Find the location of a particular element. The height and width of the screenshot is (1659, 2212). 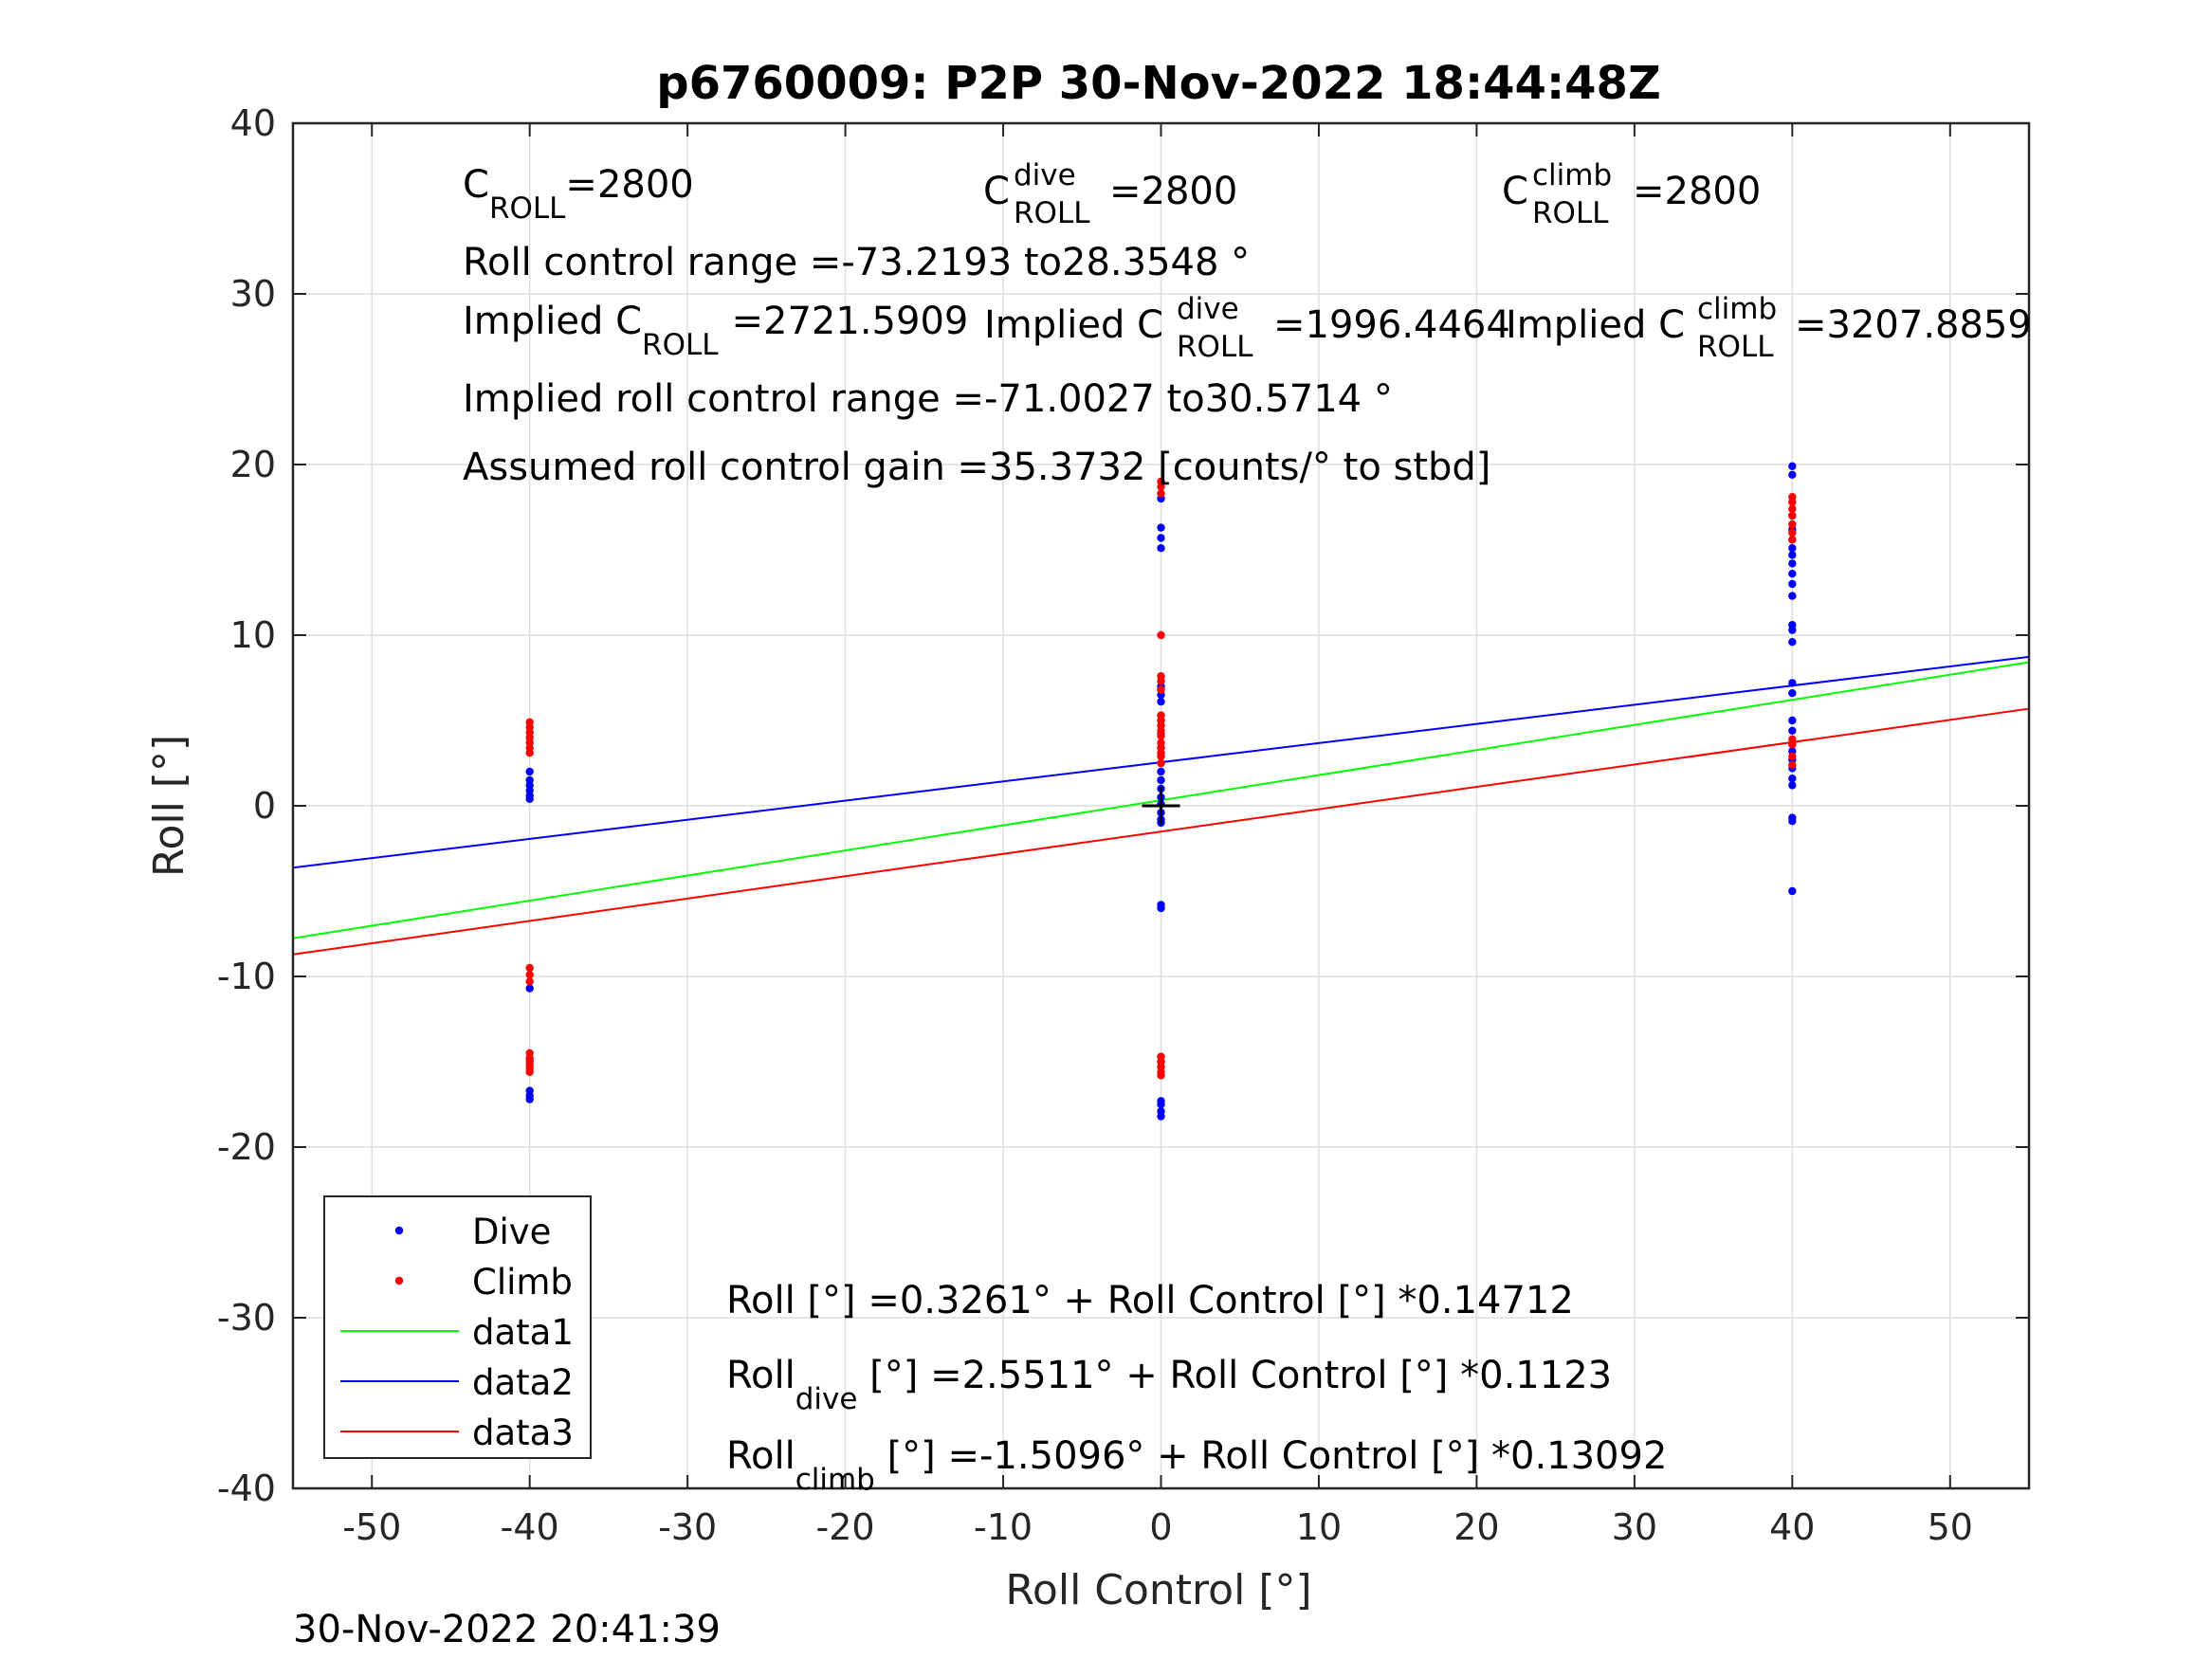

fit-line-data3 is located at coordinates (1161, 831).